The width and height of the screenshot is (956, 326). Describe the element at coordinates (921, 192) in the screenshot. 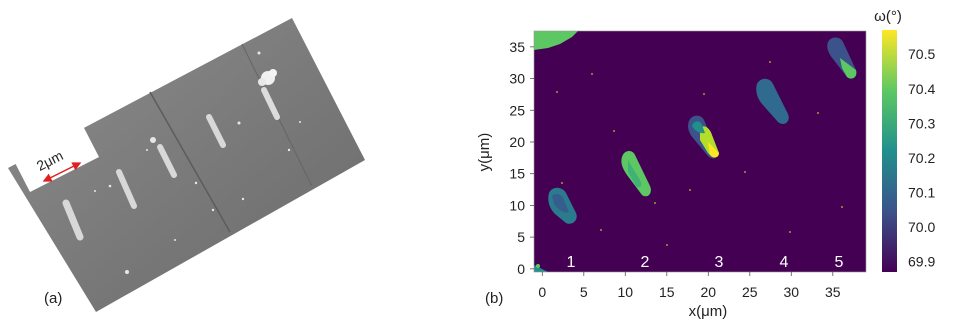

I see `colorbar-tick-label: 70.1` at that location.